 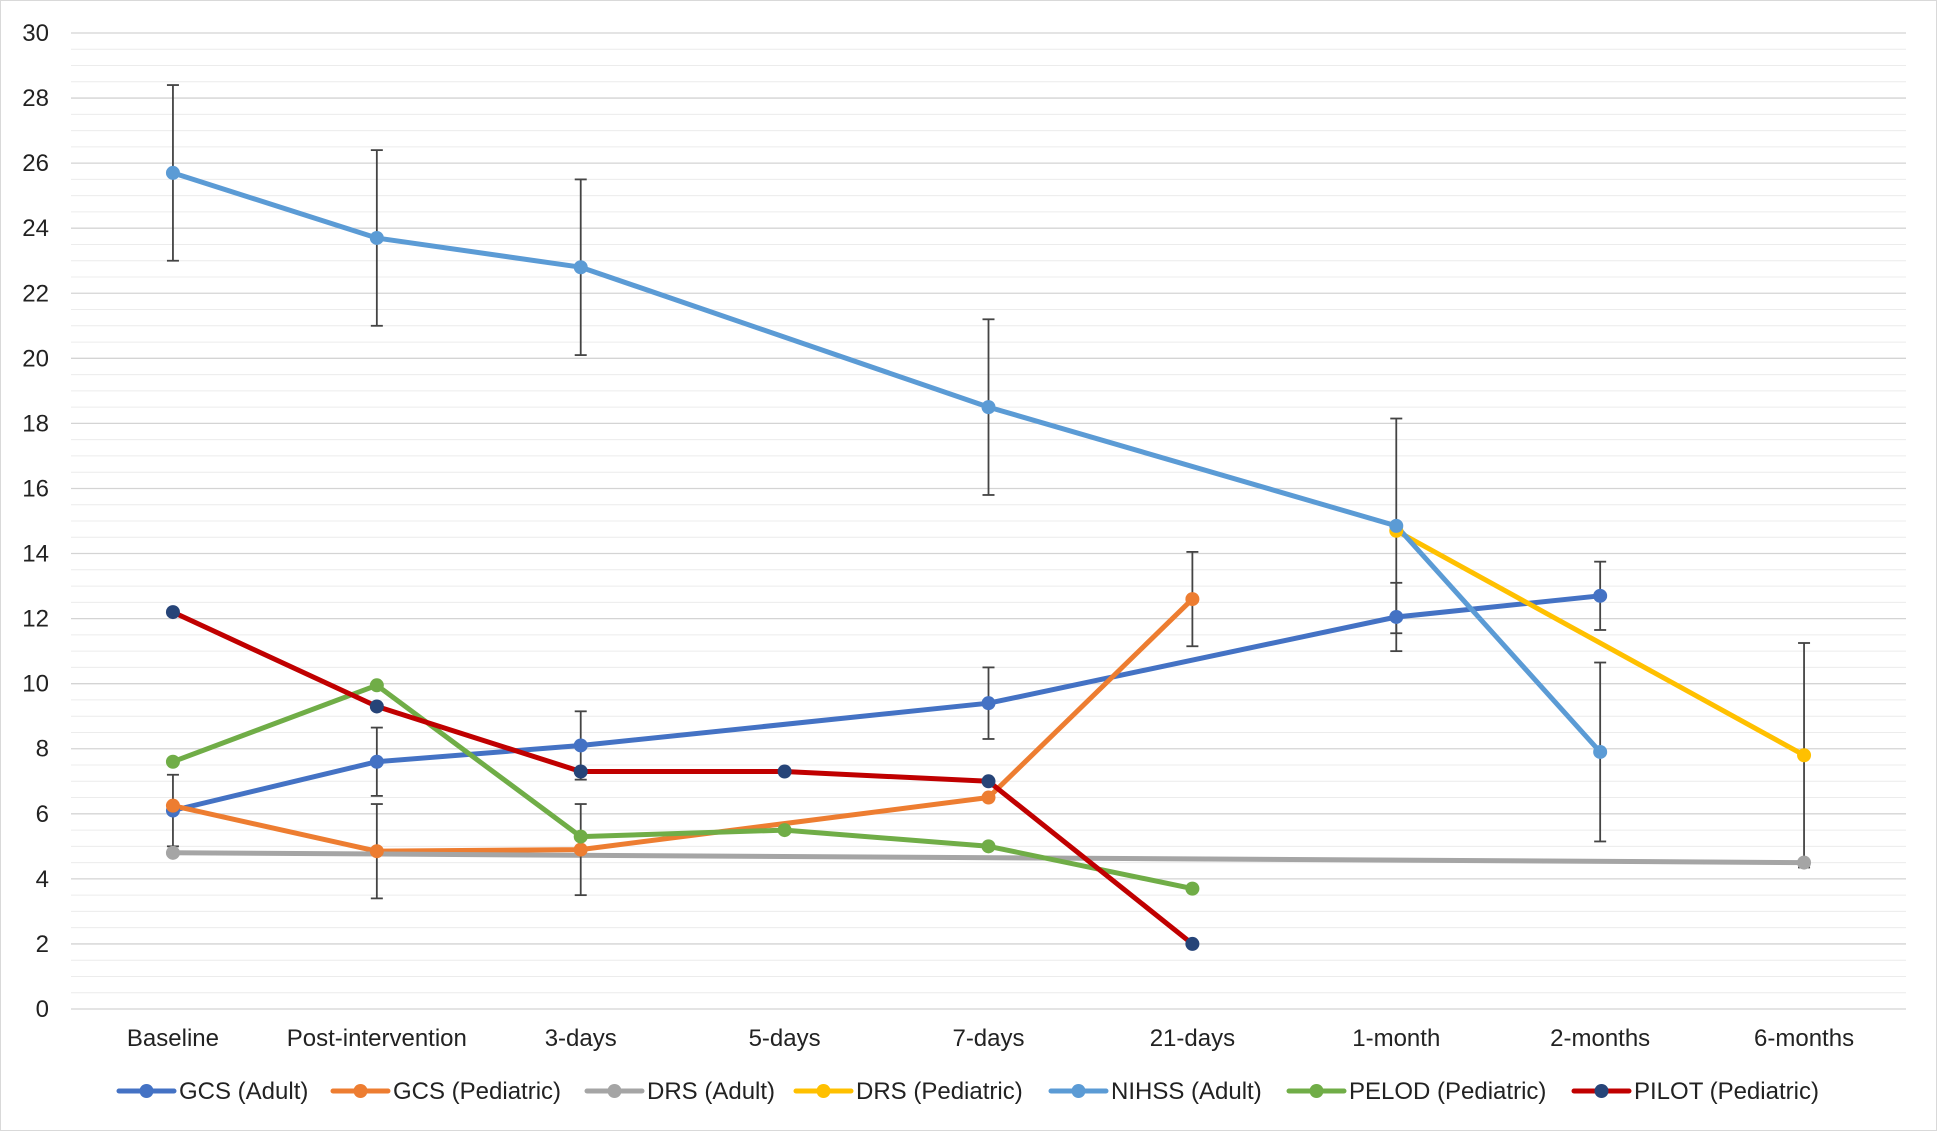 What do you see at coordinates (377, 1038) in the screenshot?
I see `x-tick-label-post-intervention: Post-intervention` at bounding box center [377, 1038].